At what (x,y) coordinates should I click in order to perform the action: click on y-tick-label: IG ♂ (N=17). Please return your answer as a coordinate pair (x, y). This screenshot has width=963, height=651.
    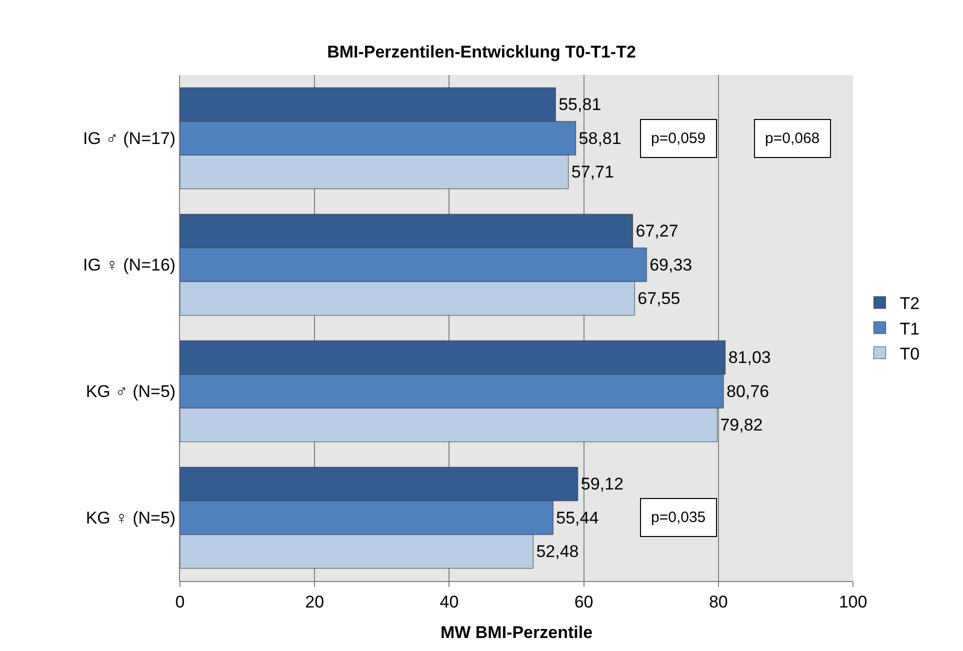
    Looking at the image, I should click on (129, 138).